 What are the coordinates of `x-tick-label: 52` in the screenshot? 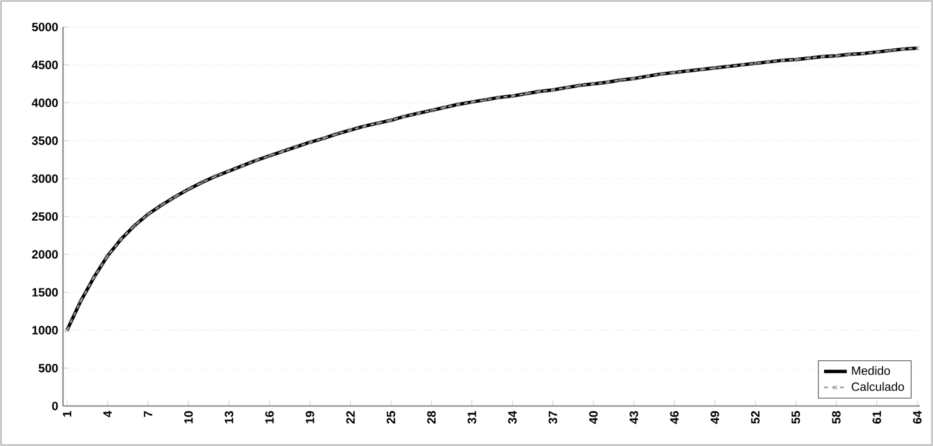 It's located at (755, 417).